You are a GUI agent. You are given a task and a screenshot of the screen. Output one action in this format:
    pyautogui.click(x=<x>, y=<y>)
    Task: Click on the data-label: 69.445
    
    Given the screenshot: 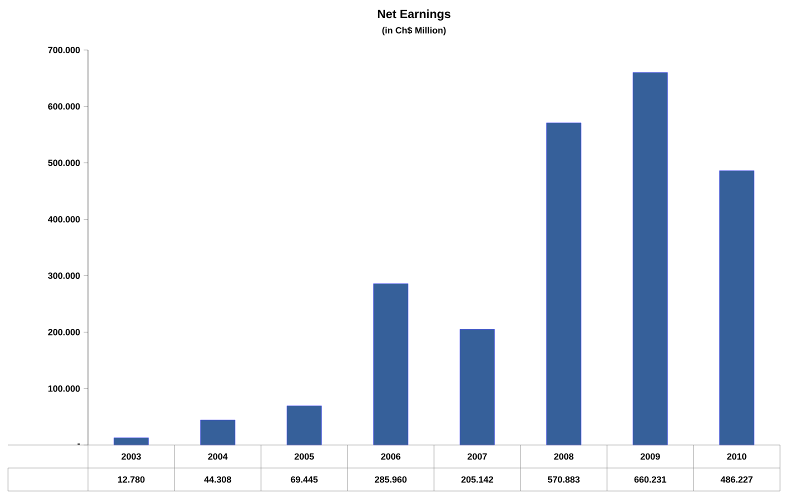 What is the action you would take?
    pyautogui.click(x=304, y=479)
    